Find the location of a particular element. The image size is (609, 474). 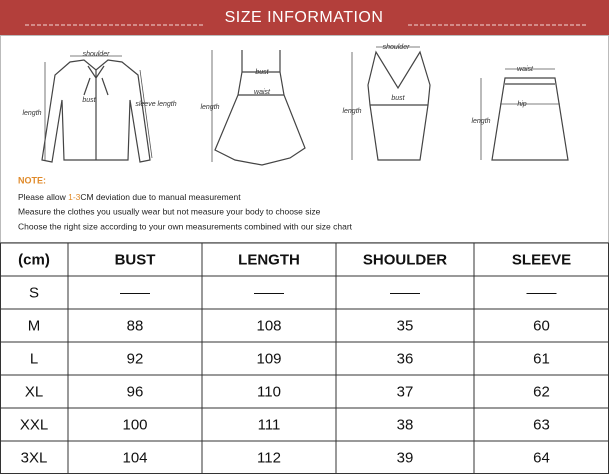

column-header: BUST is located at coordinates (135, 259).